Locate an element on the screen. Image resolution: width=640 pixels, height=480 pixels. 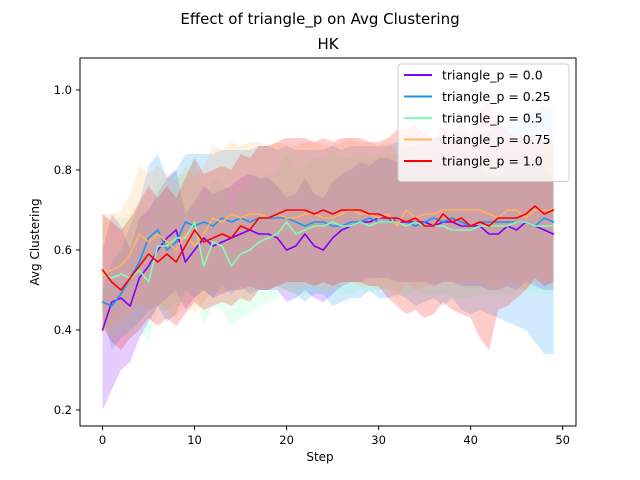
y-tick-label: 0.6 is located at coordinates (63, 250).